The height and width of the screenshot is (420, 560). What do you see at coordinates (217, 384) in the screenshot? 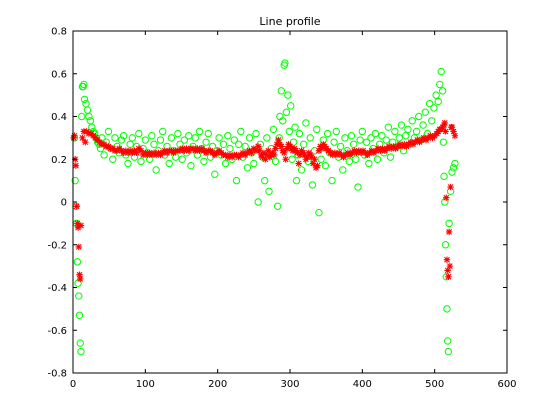
I see `x-tick-label: 200` at bounding box center [217, 384].